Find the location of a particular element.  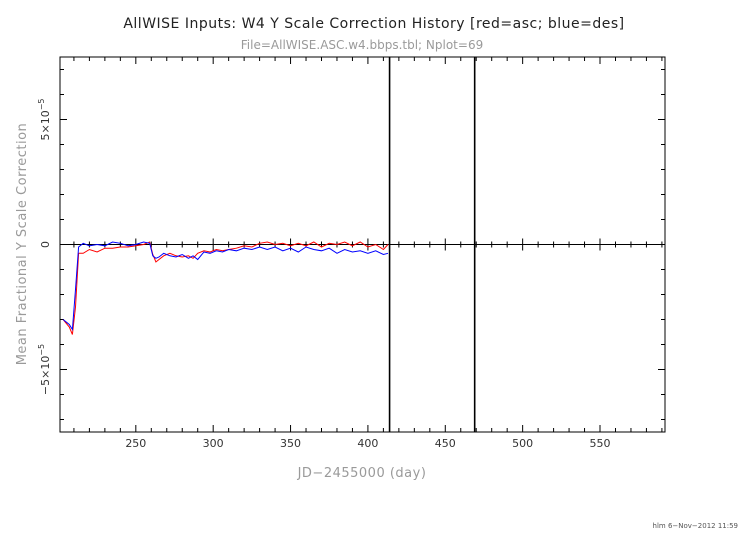

x-tick-label: 550 is located at coordinates (600, 443).